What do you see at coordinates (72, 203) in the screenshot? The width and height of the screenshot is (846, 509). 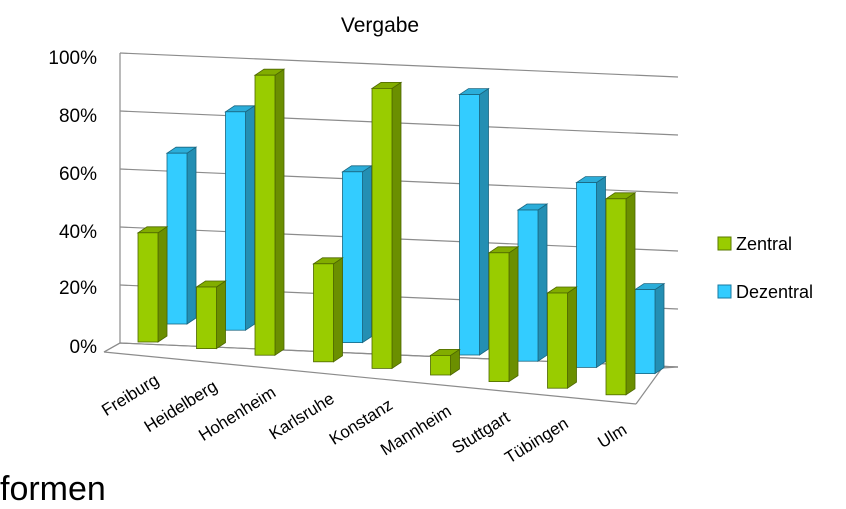 I see `y-axis-ticks: 0% 20% 40% 60% 80% 100%` at bounding box center [72, 203].